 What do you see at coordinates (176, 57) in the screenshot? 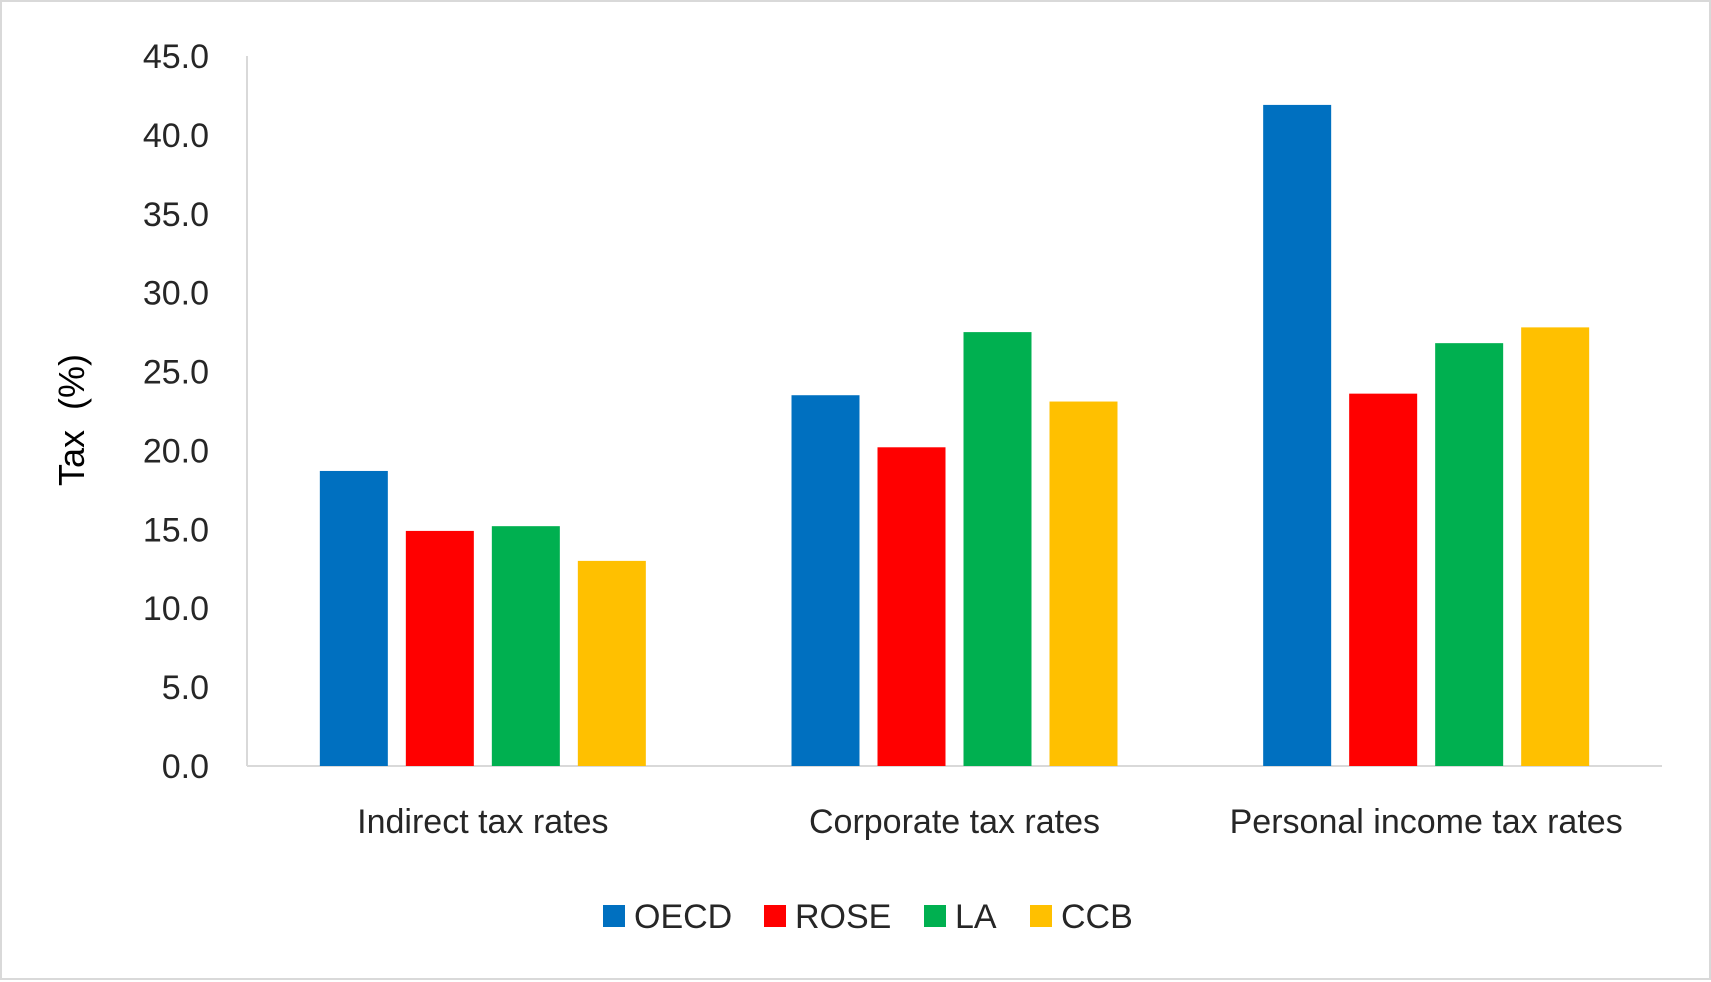
I see `y-tick-label: 45.0` at bounding box center [176, 57].